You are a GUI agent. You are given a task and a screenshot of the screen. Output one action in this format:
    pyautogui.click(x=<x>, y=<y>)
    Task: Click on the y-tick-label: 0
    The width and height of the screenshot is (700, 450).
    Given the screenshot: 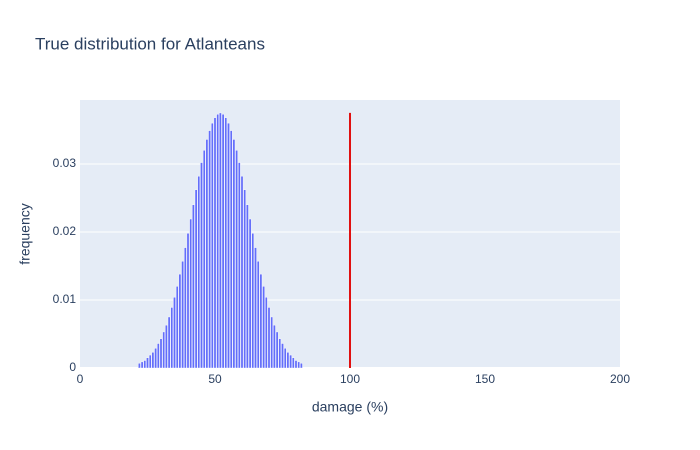 What is the action you would take?
    pyautogui.click(x=72, y=367)
    